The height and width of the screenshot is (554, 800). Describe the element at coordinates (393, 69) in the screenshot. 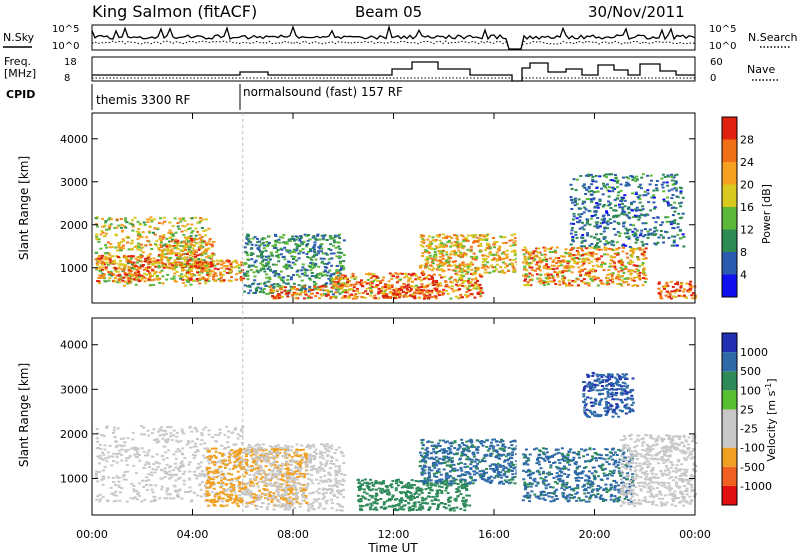

I see `freq-frame` at that location.